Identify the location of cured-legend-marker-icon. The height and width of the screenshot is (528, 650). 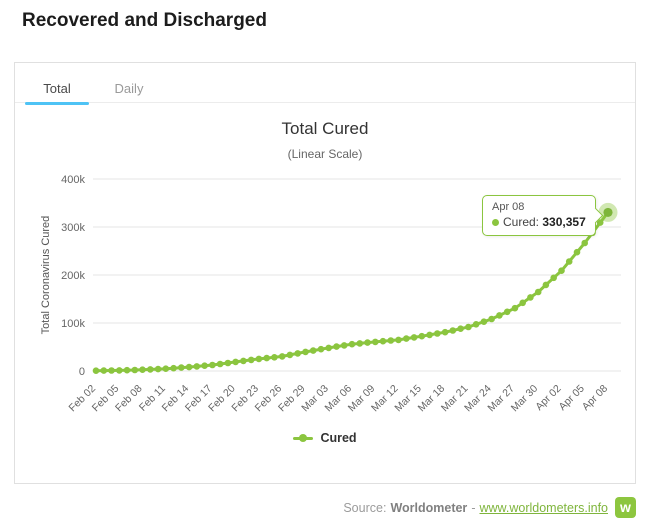
(303, 438).